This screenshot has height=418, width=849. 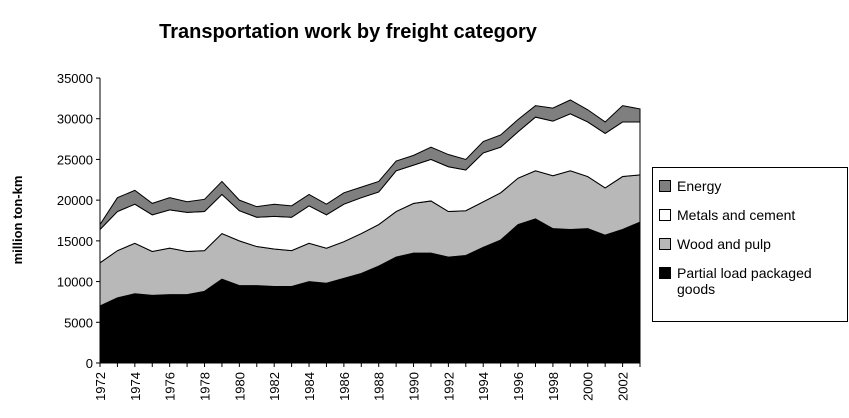 I want to click on legend-label: Wood and pulp, so click(x=724, y=244).